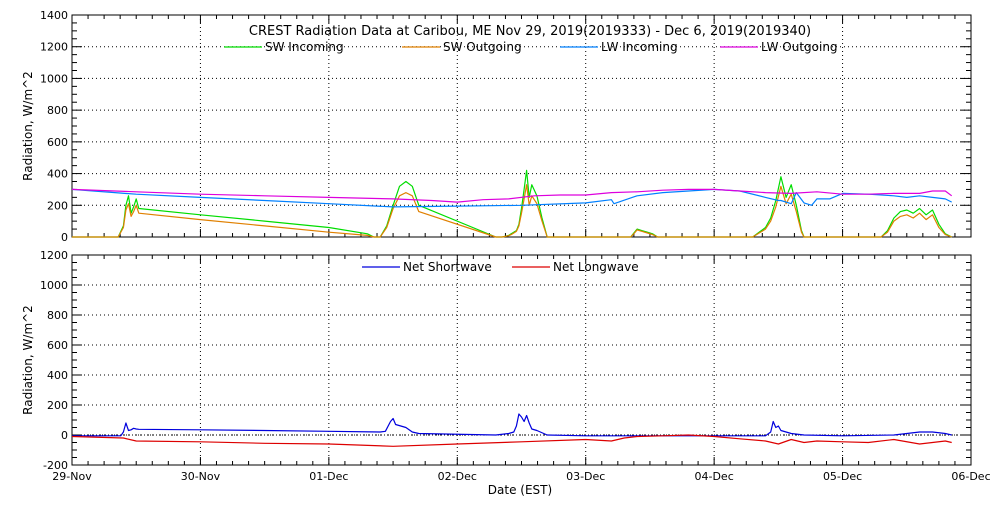 The height and width of the screenshot is (505, 1000). What do you see at coordinates (28, 360) in the screenshot?
I see `bottom-ylabel: Radiation, W/m^2` at bounding box center [28, 360].